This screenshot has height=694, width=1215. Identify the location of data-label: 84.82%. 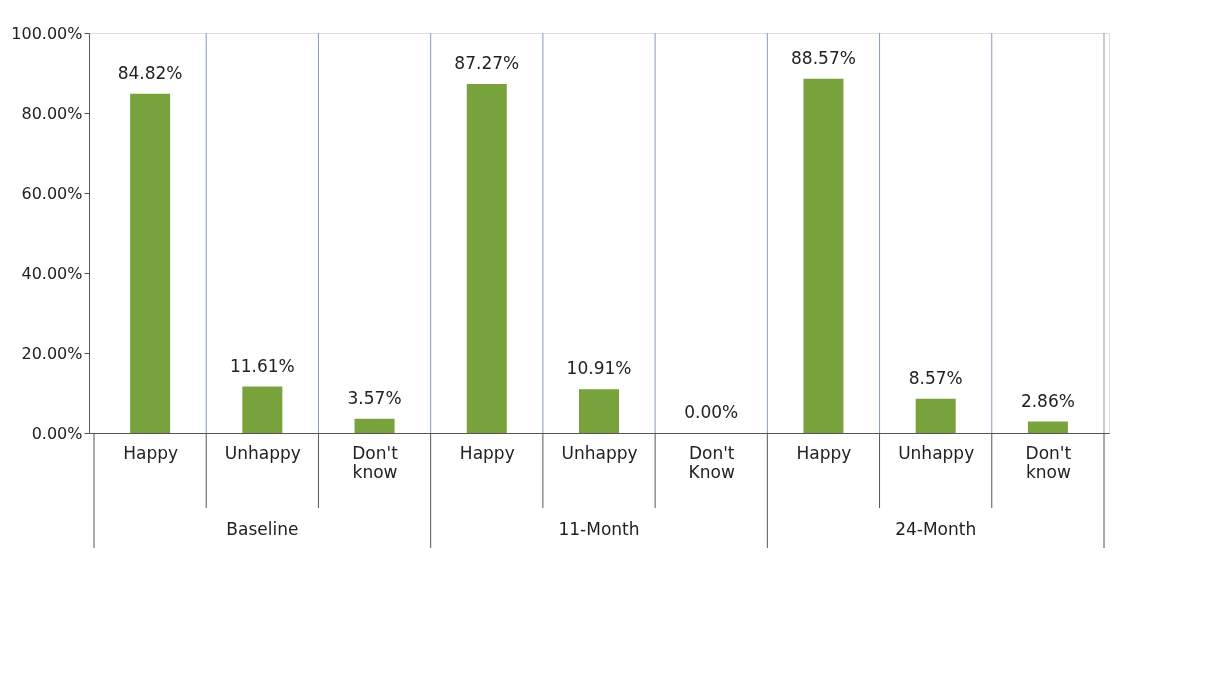
(150, 72).